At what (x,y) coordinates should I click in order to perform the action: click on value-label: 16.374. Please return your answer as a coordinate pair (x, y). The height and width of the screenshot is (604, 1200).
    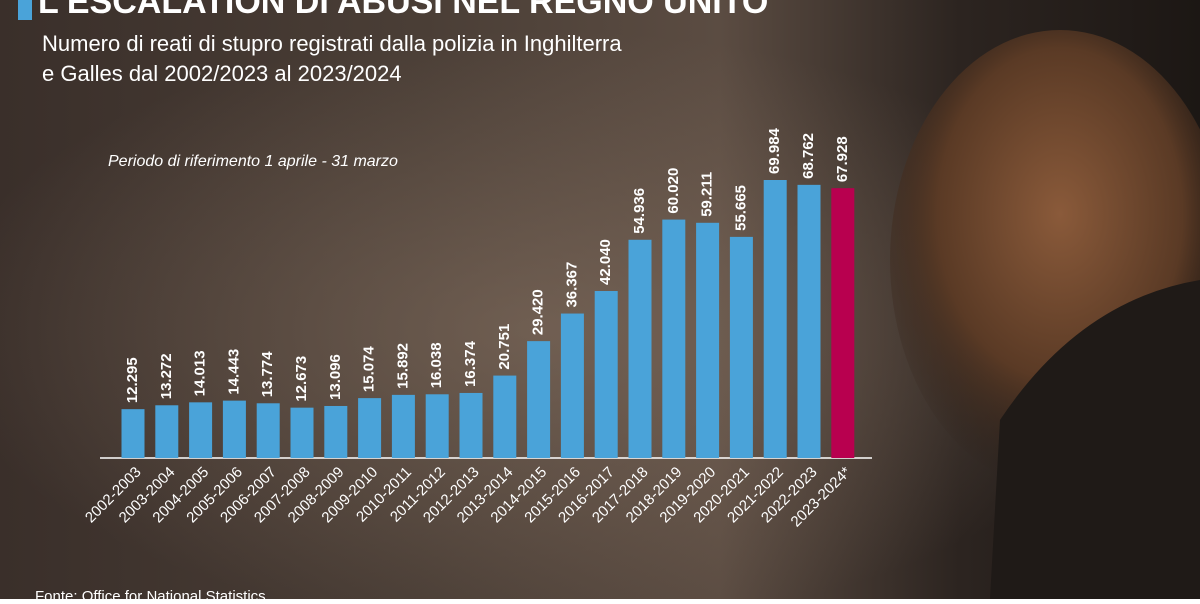
    Looking at the image, I should click on (470, 363).